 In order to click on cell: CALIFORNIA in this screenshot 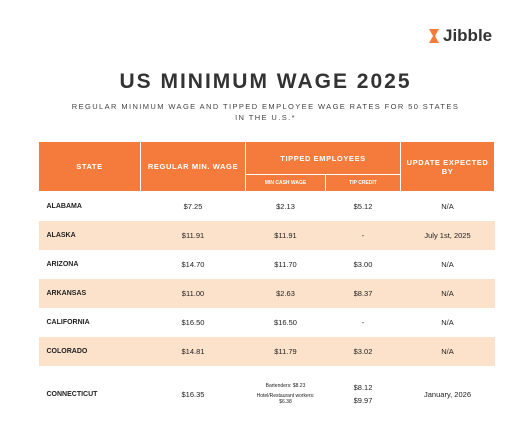, I will do `click(68, 322)`.